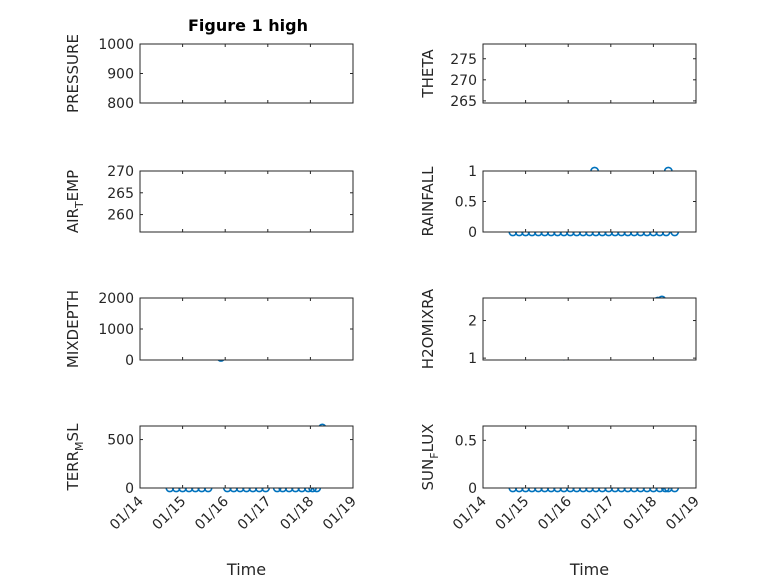 The image size is (778, 583). I want to click on subplot-rainfall: 0 0.5 1 RAINFALL, so click(558, 202).